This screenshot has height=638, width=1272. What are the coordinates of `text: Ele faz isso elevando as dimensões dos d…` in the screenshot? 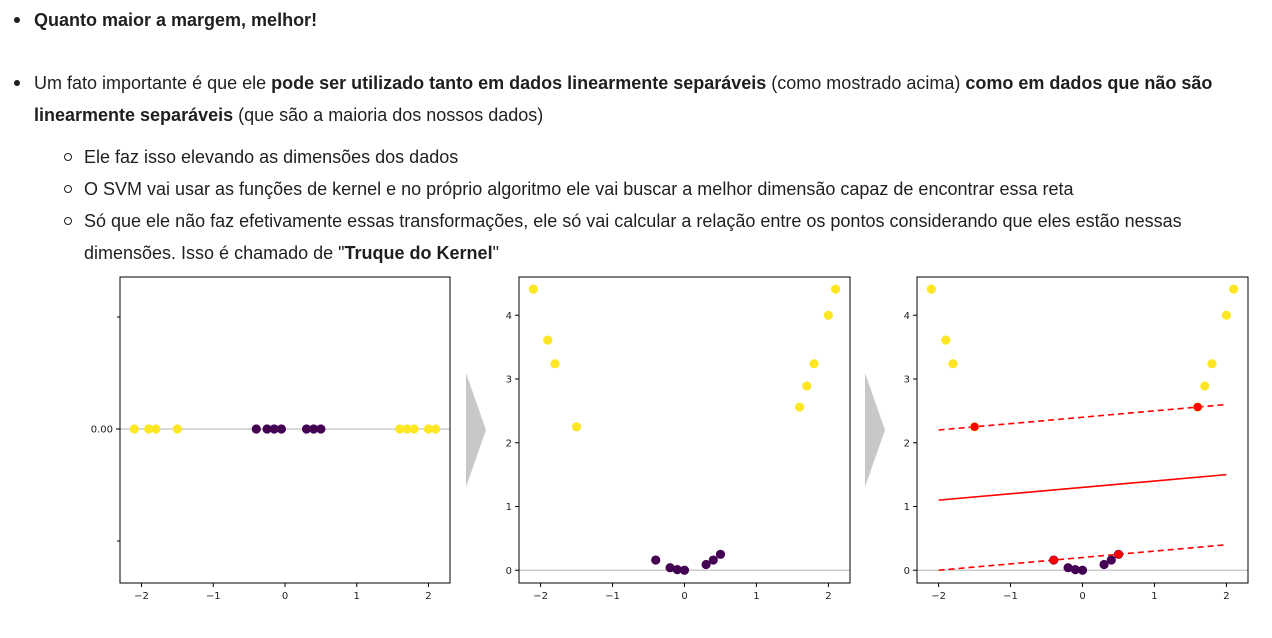 It's located at (271, 157).